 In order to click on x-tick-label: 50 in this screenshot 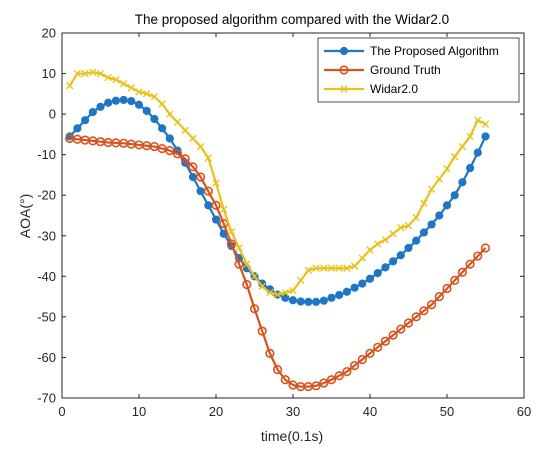, I will do `click(447, 411)`.